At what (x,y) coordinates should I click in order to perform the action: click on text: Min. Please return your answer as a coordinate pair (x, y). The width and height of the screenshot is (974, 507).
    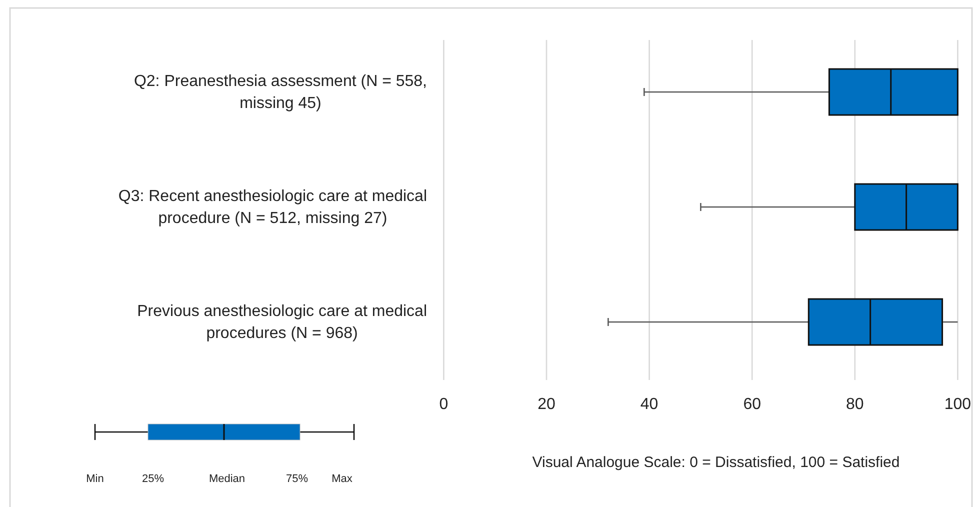
    Looking at the image, I should click on (95, 479).